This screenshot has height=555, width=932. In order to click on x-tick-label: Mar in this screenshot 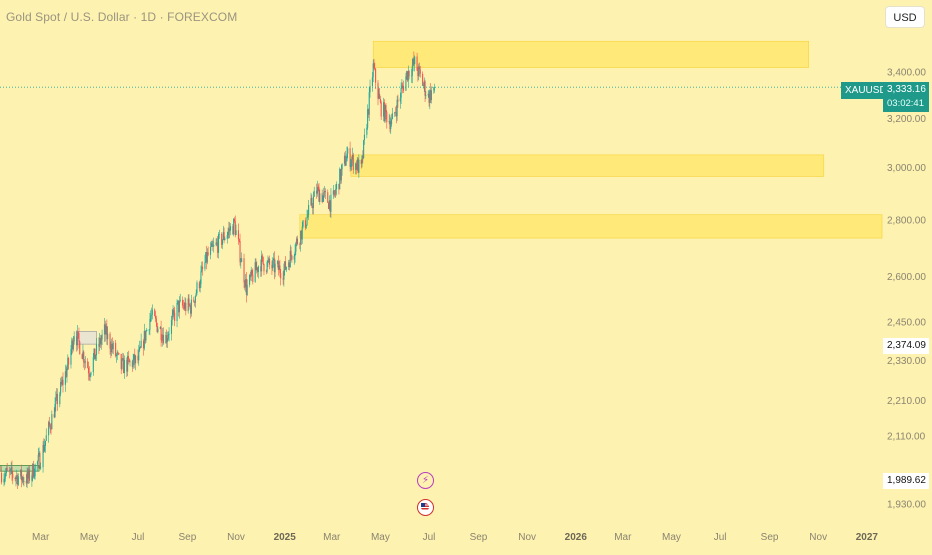, I will do `click(332, 537)`.